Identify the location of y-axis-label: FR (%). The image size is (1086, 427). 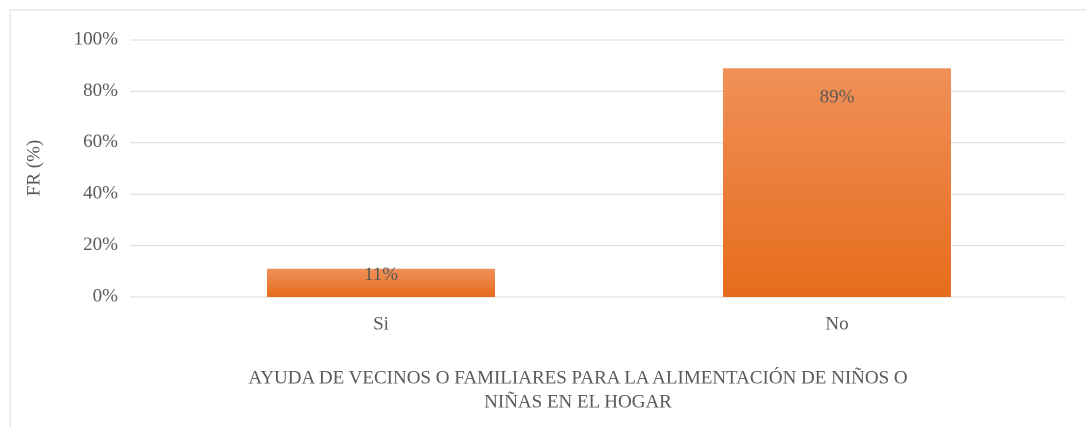
(33, 168).